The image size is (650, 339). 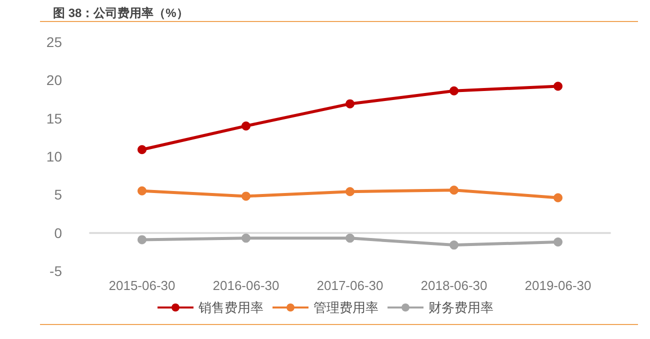 What do you see at coordinates (461, 307) in the screenshot?
I see `legend-label: 财务费用率` at bounding box center [461, 307].